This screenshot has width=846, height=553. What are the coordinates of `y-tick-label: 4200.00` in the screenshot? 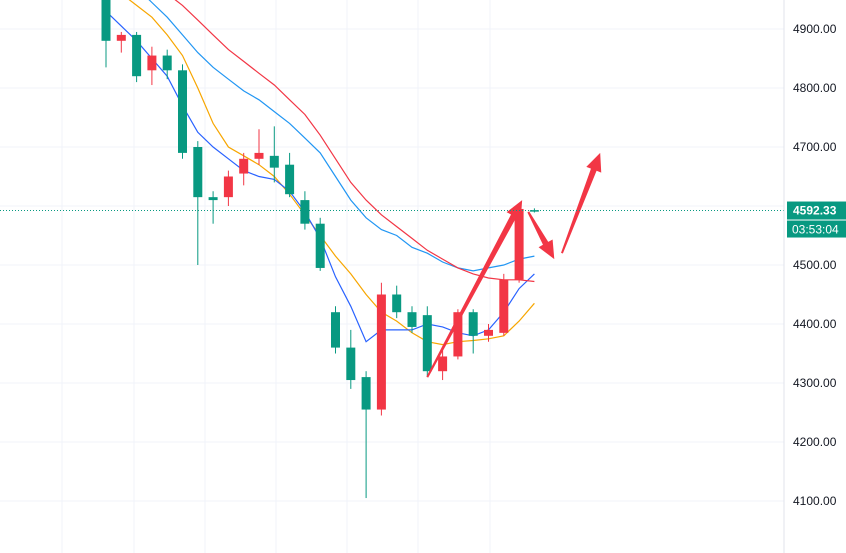 It's located at (815, 442).